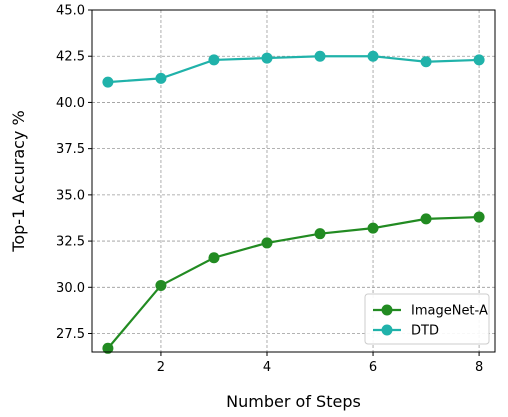 The image size is (508, 417). I want to click on legend-box, so click(427, 319).